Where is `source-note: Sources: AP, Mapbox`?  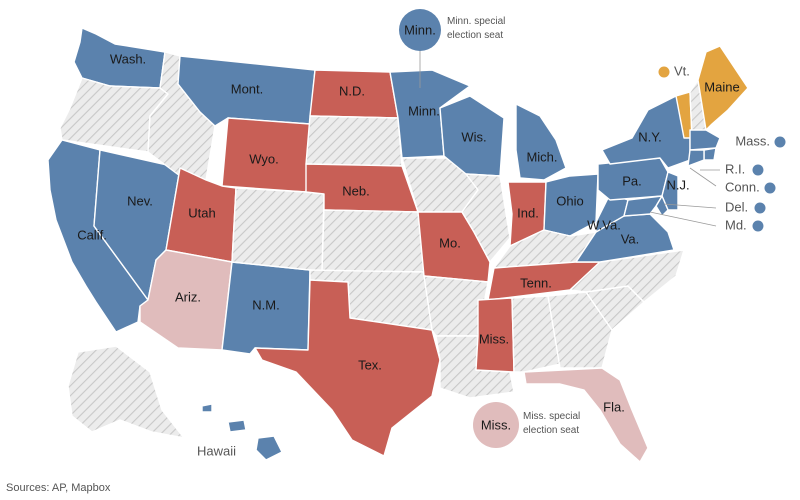
source-note: Sources: AP, Mapbox is located at coordinates (58, 488).